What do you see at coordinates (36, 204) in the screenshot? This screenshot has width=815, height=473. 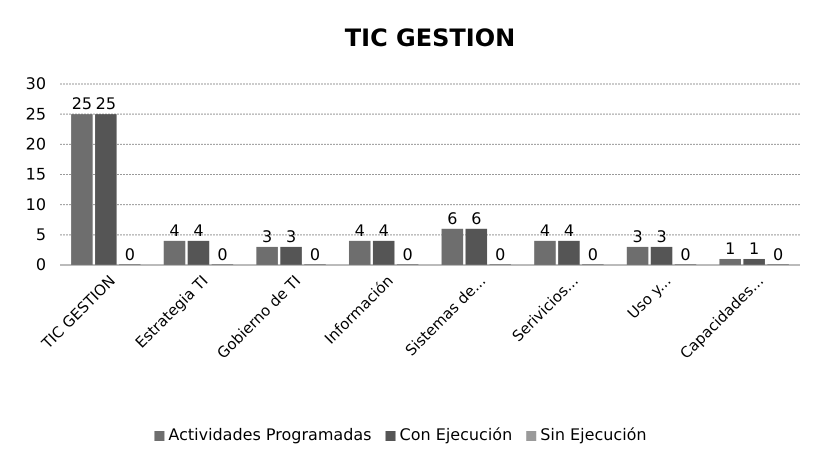 I see `y-tick-label: 10` at bounding box center [36, 204].